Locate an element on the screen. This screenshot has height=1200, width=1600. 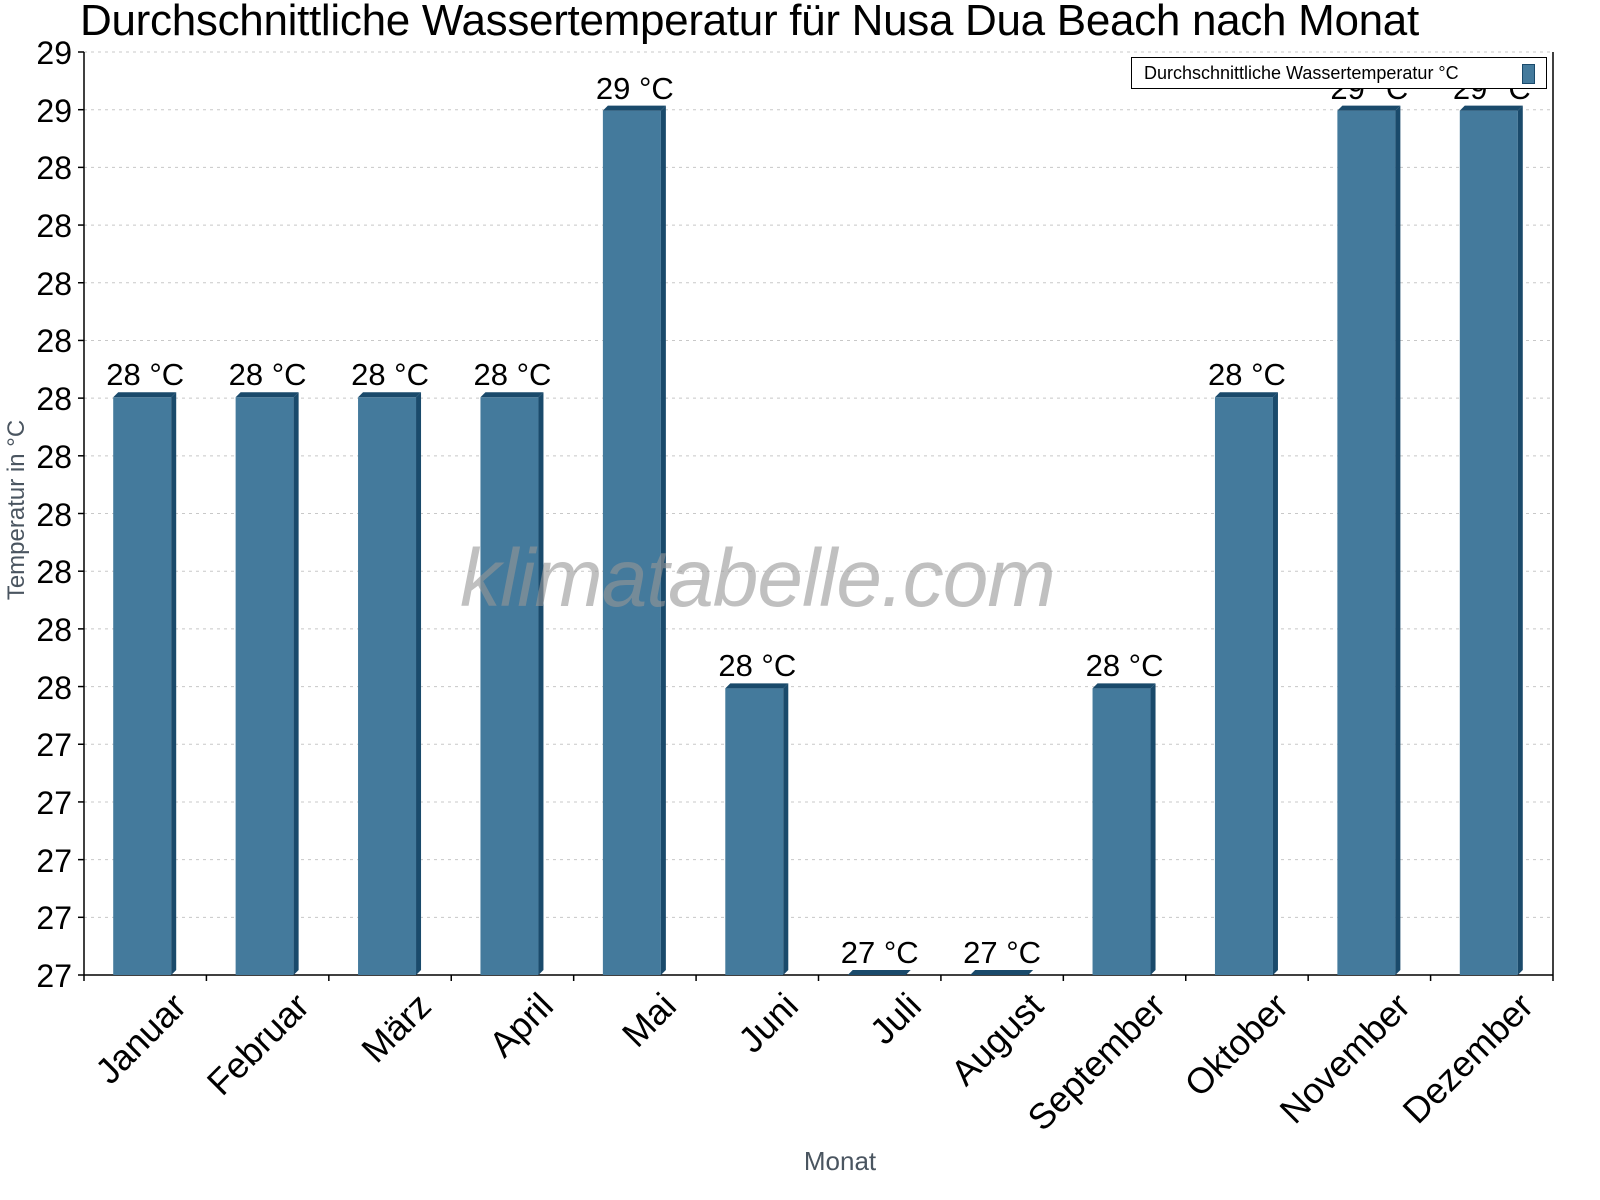
bar-value-label: 29 °C is located at coordinates (634, 88).